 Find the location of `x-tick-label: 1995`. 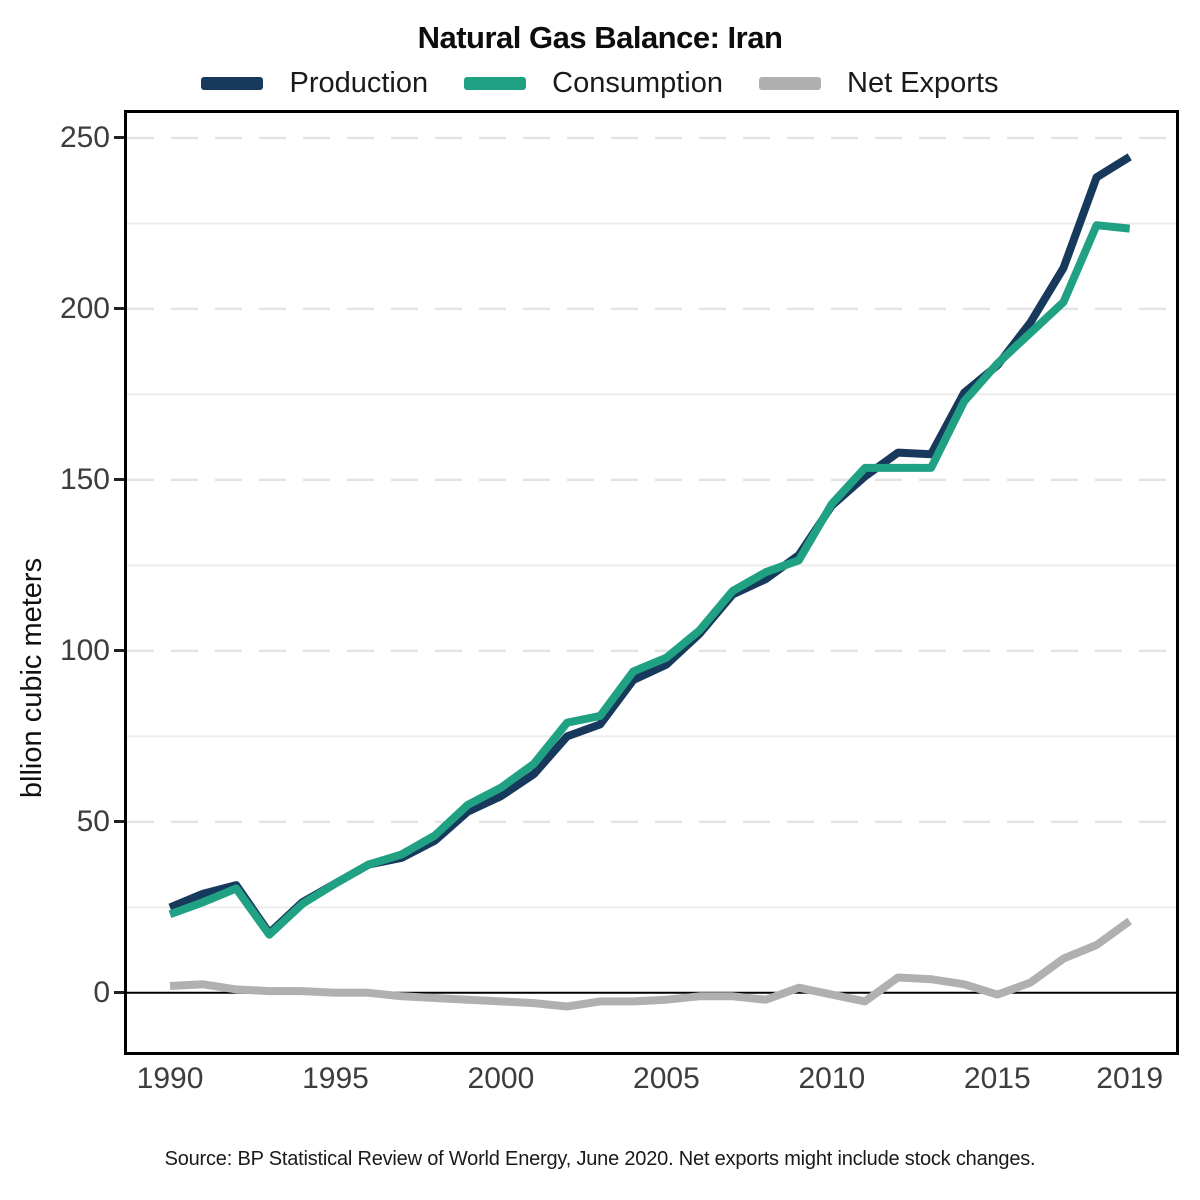

x-tick-label: 1995 is located at coordinates (335, 1078).